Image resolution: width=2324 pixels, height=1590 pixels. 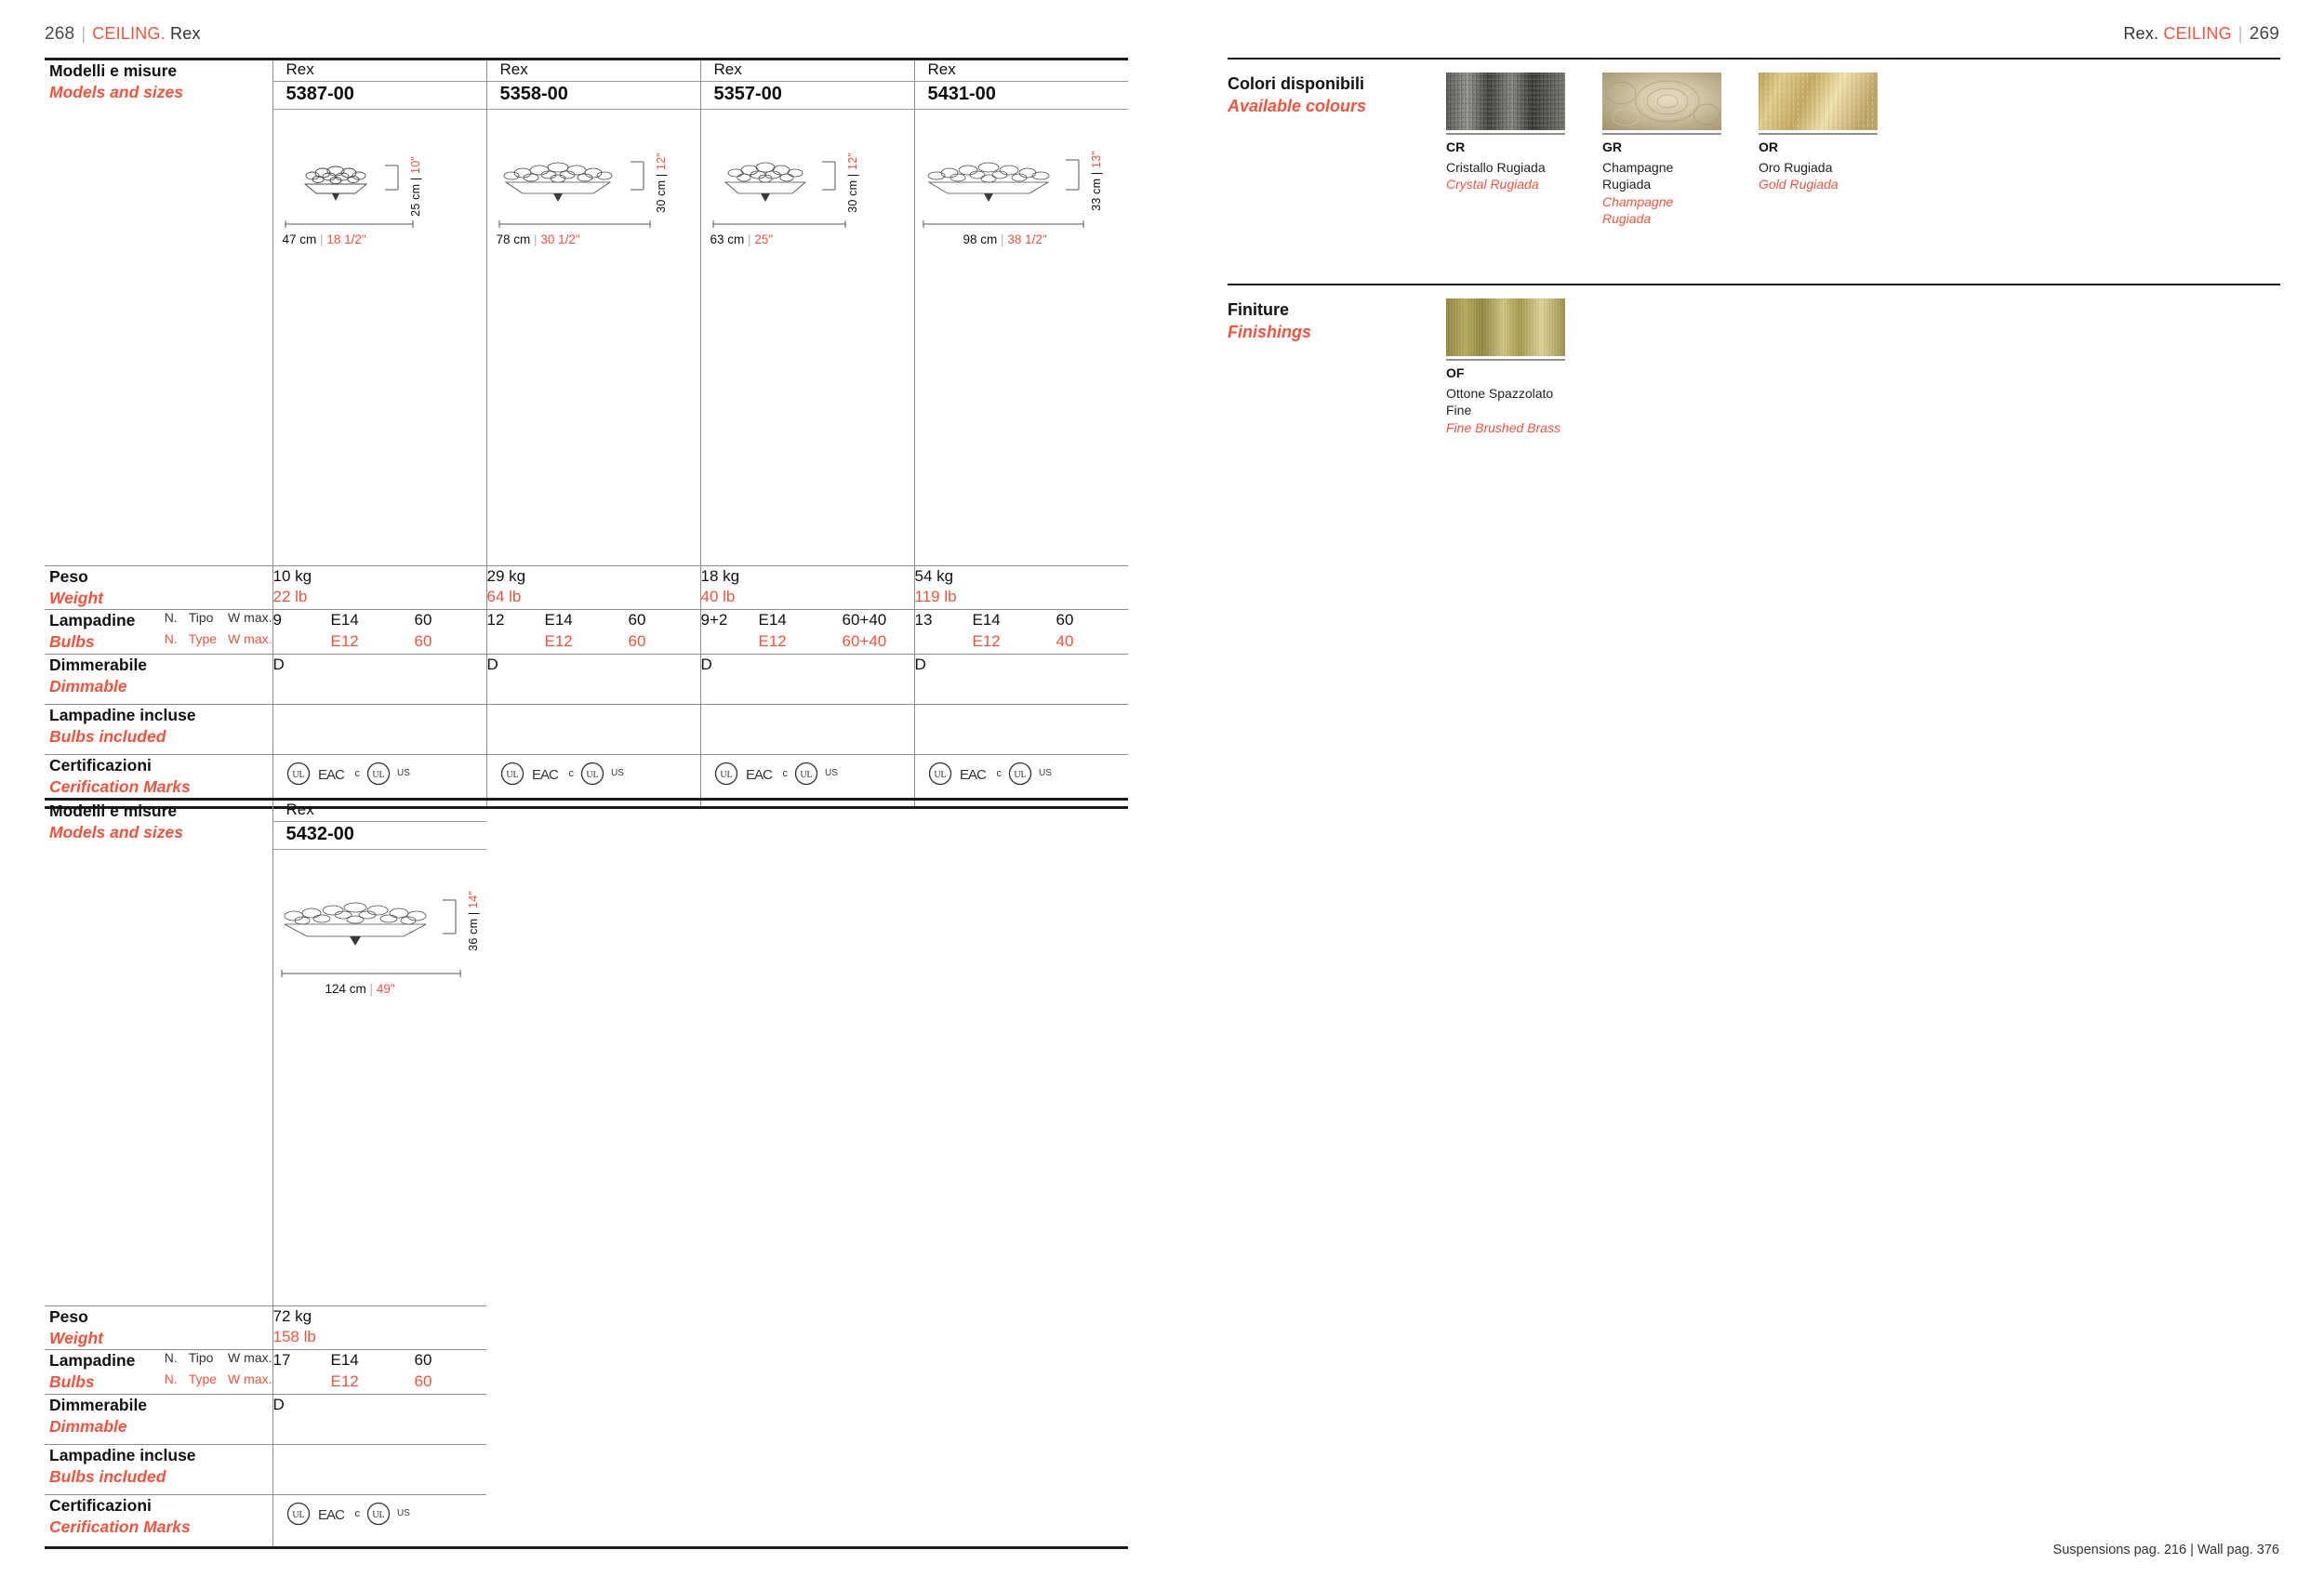 I want to click on colour-swatch-item: CR Cristallo Rugiada Crystal Rugiada, so click(x=1506, y=150).